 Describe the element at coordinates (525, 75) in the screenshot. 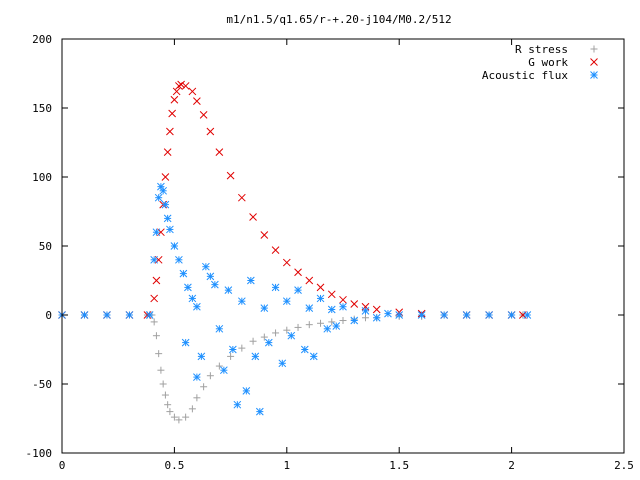

I see `legend-label: Acoustic flux` at that location.